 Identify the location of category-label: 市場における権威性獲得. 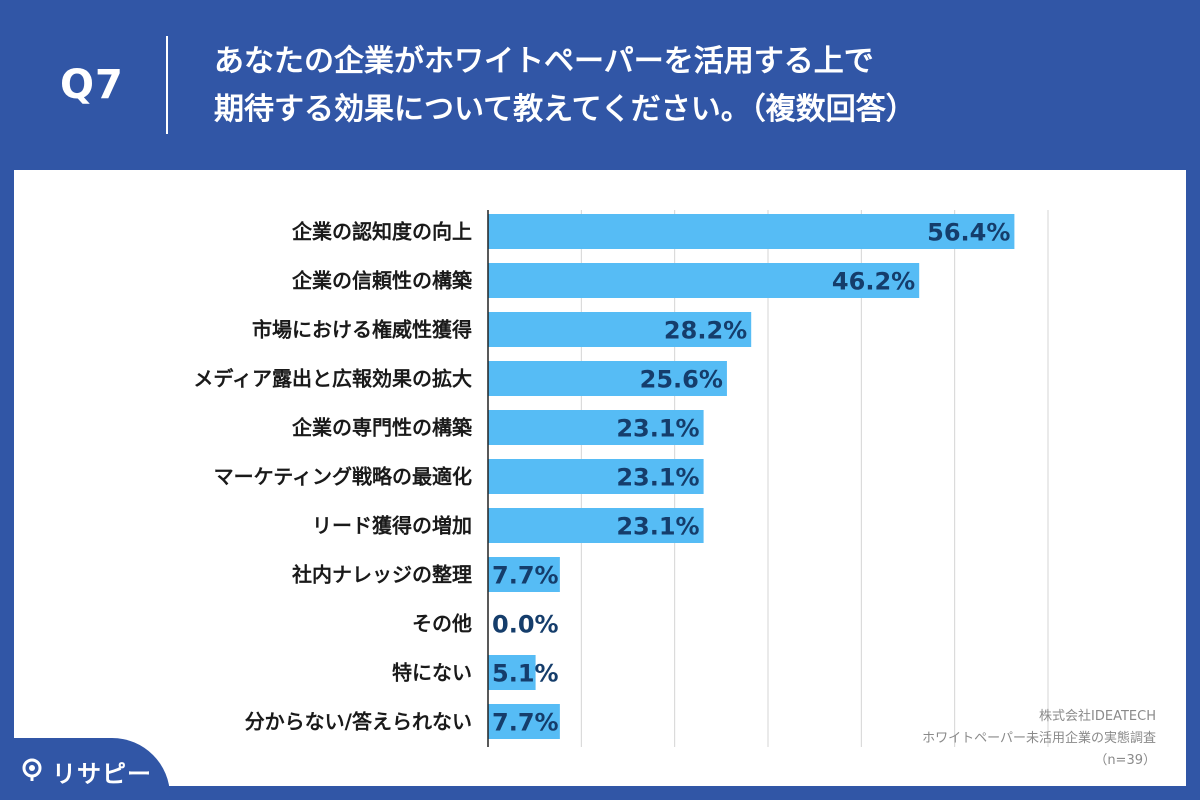
(362, 330).